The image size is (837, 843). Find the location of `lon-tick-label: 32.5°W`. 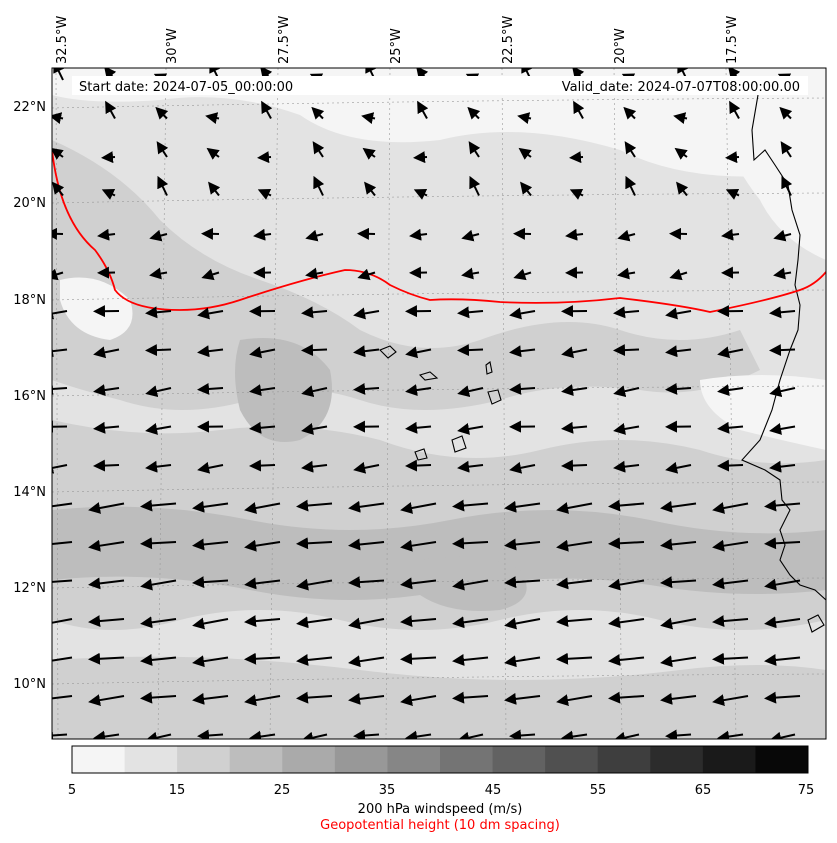

lon-tick-label: 32.5°W is located at coordinates (62, 40).